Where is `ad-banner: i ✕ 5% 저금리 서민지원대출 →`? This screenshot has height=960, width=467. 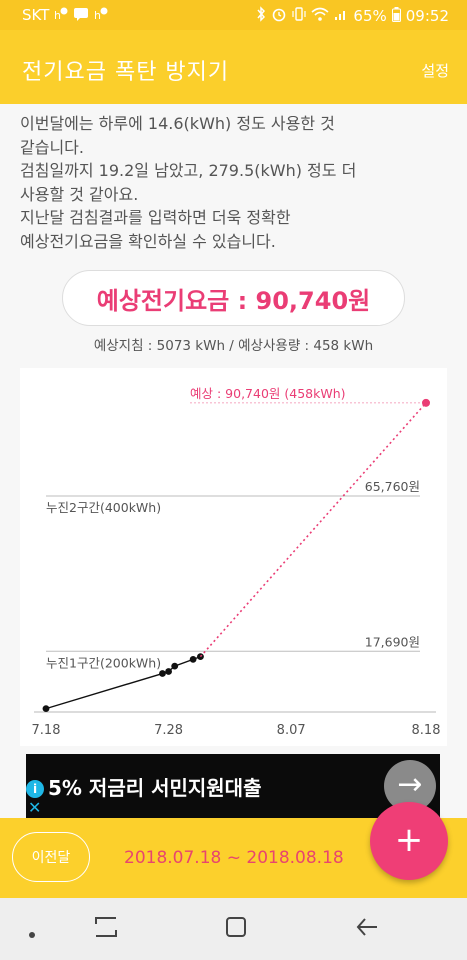 ad-banner: i ✕ 5% 저금리 서민지원대출 → is located at coordinates (233, 786).